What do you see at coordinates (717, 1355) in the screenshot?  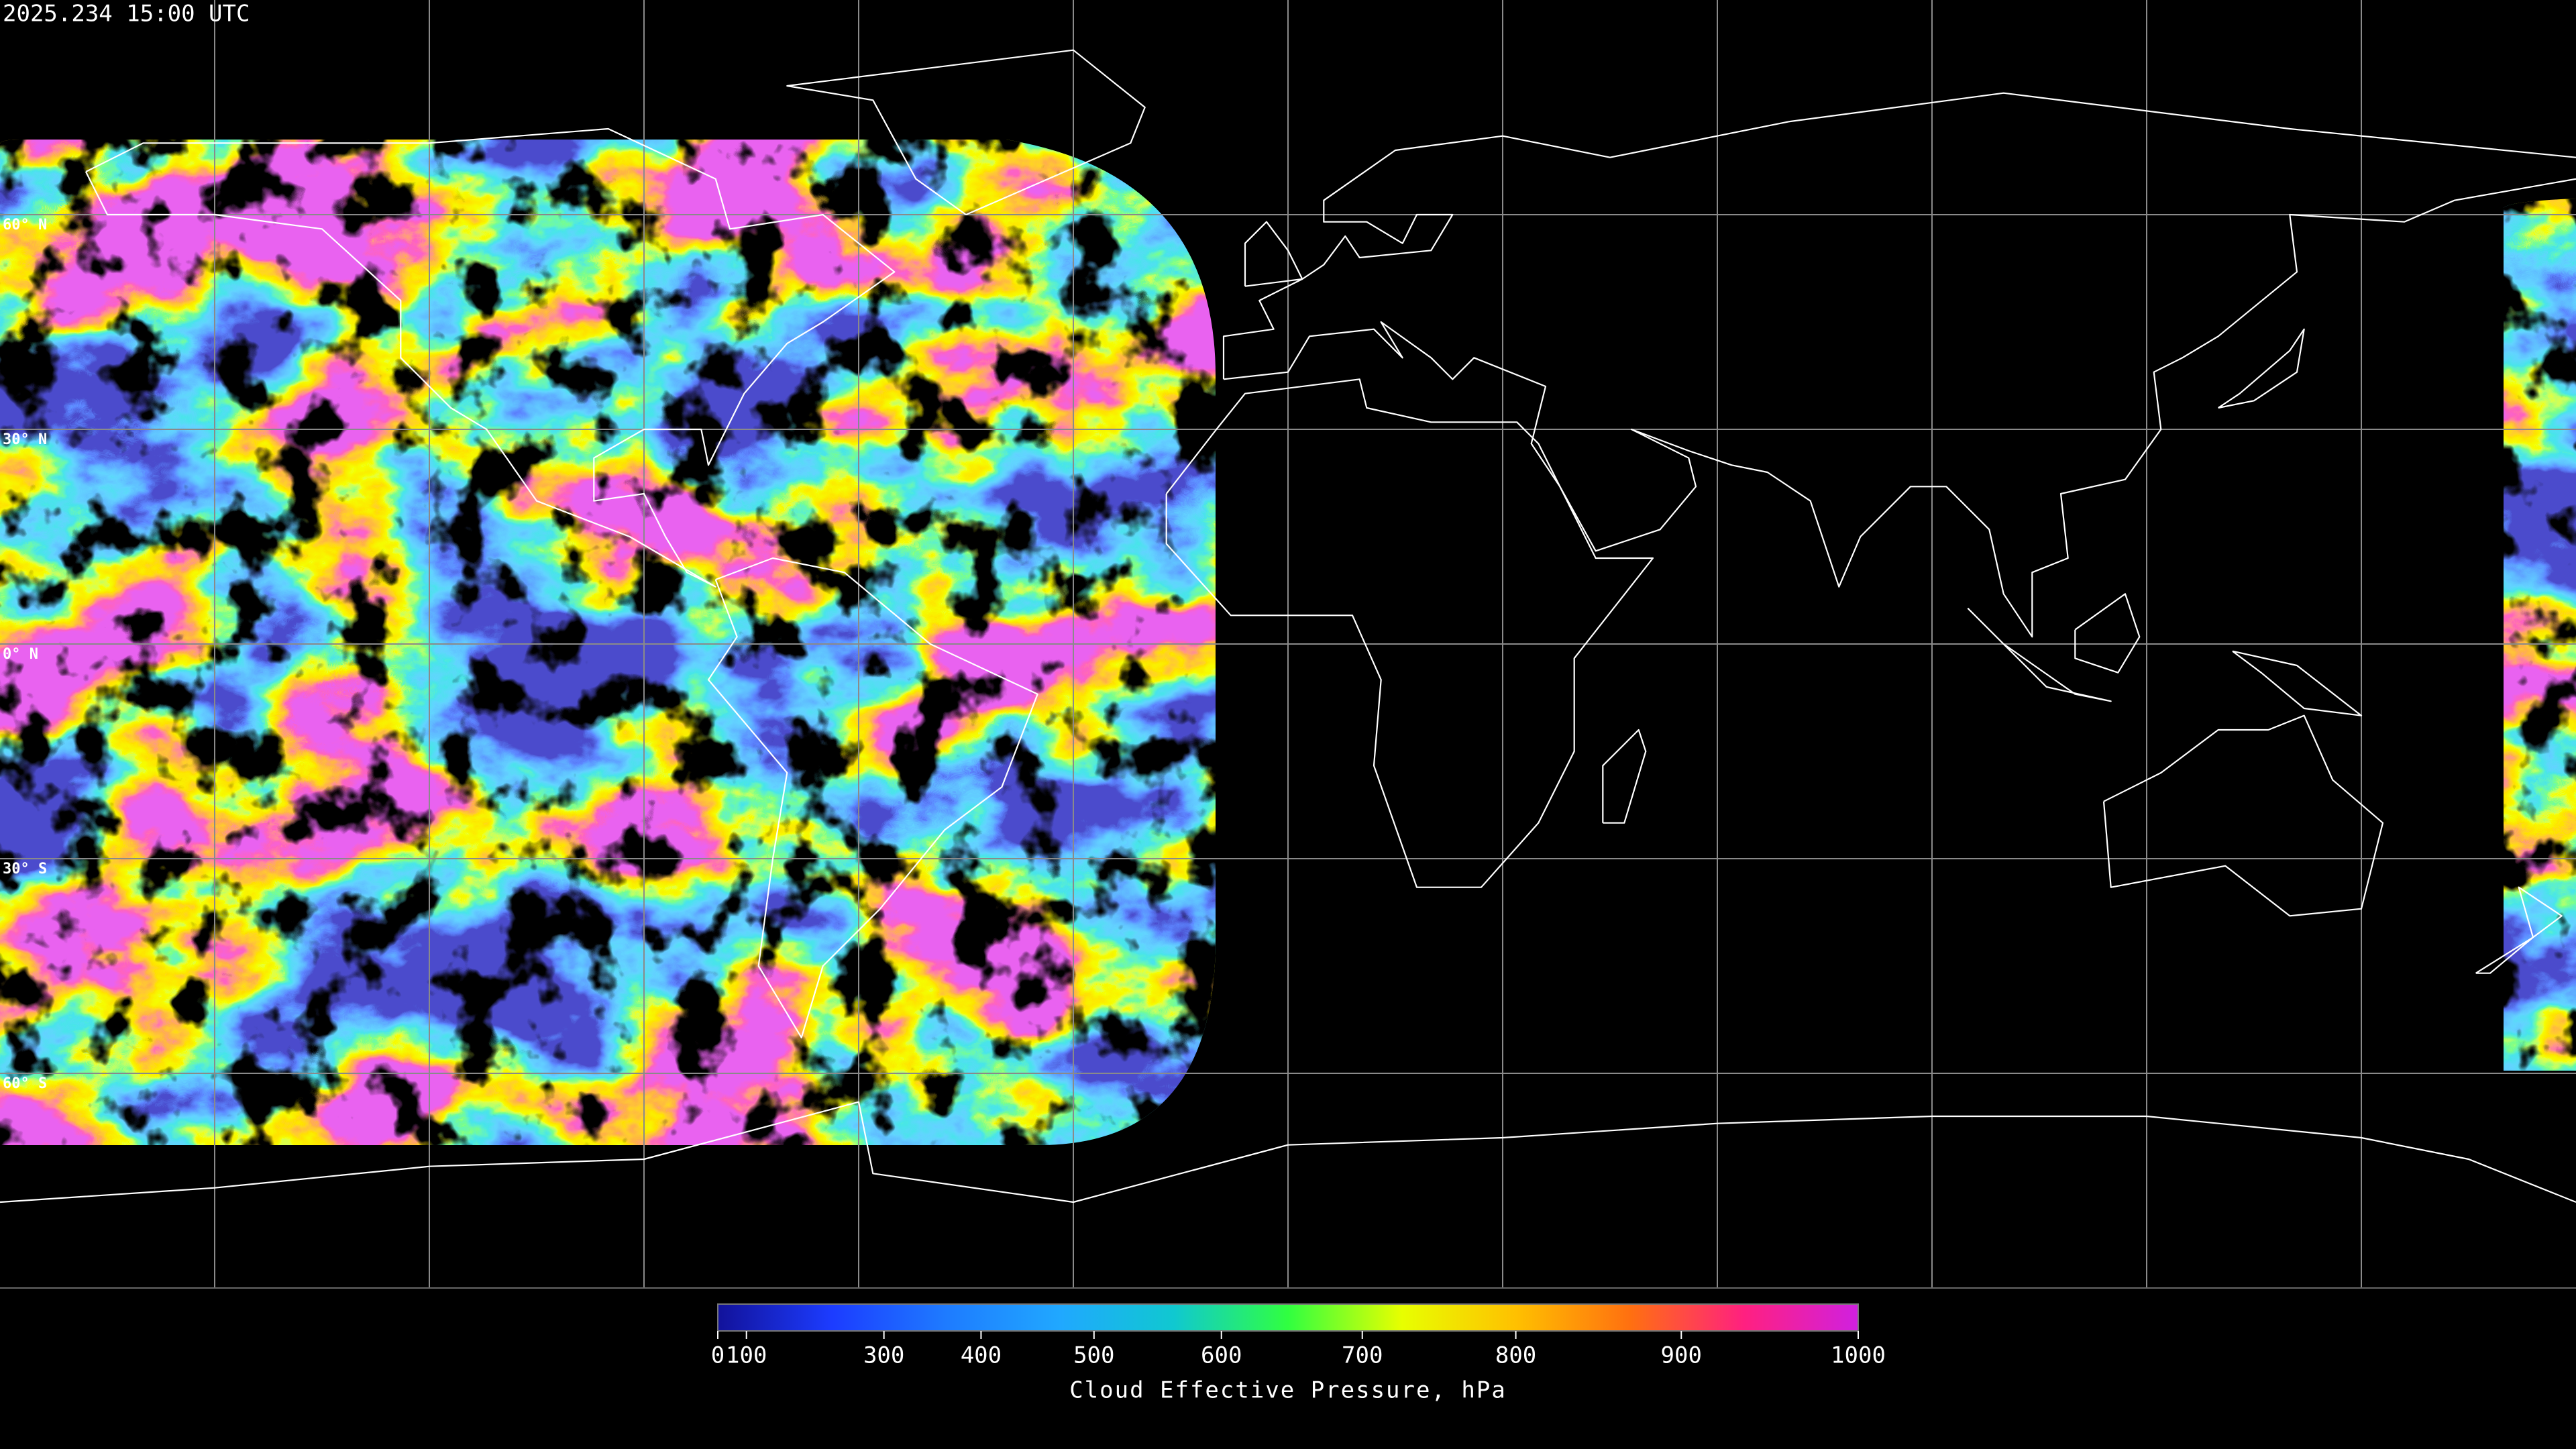 I see `colorbar-tick-label: 0` at bounding box center [717, 1355].